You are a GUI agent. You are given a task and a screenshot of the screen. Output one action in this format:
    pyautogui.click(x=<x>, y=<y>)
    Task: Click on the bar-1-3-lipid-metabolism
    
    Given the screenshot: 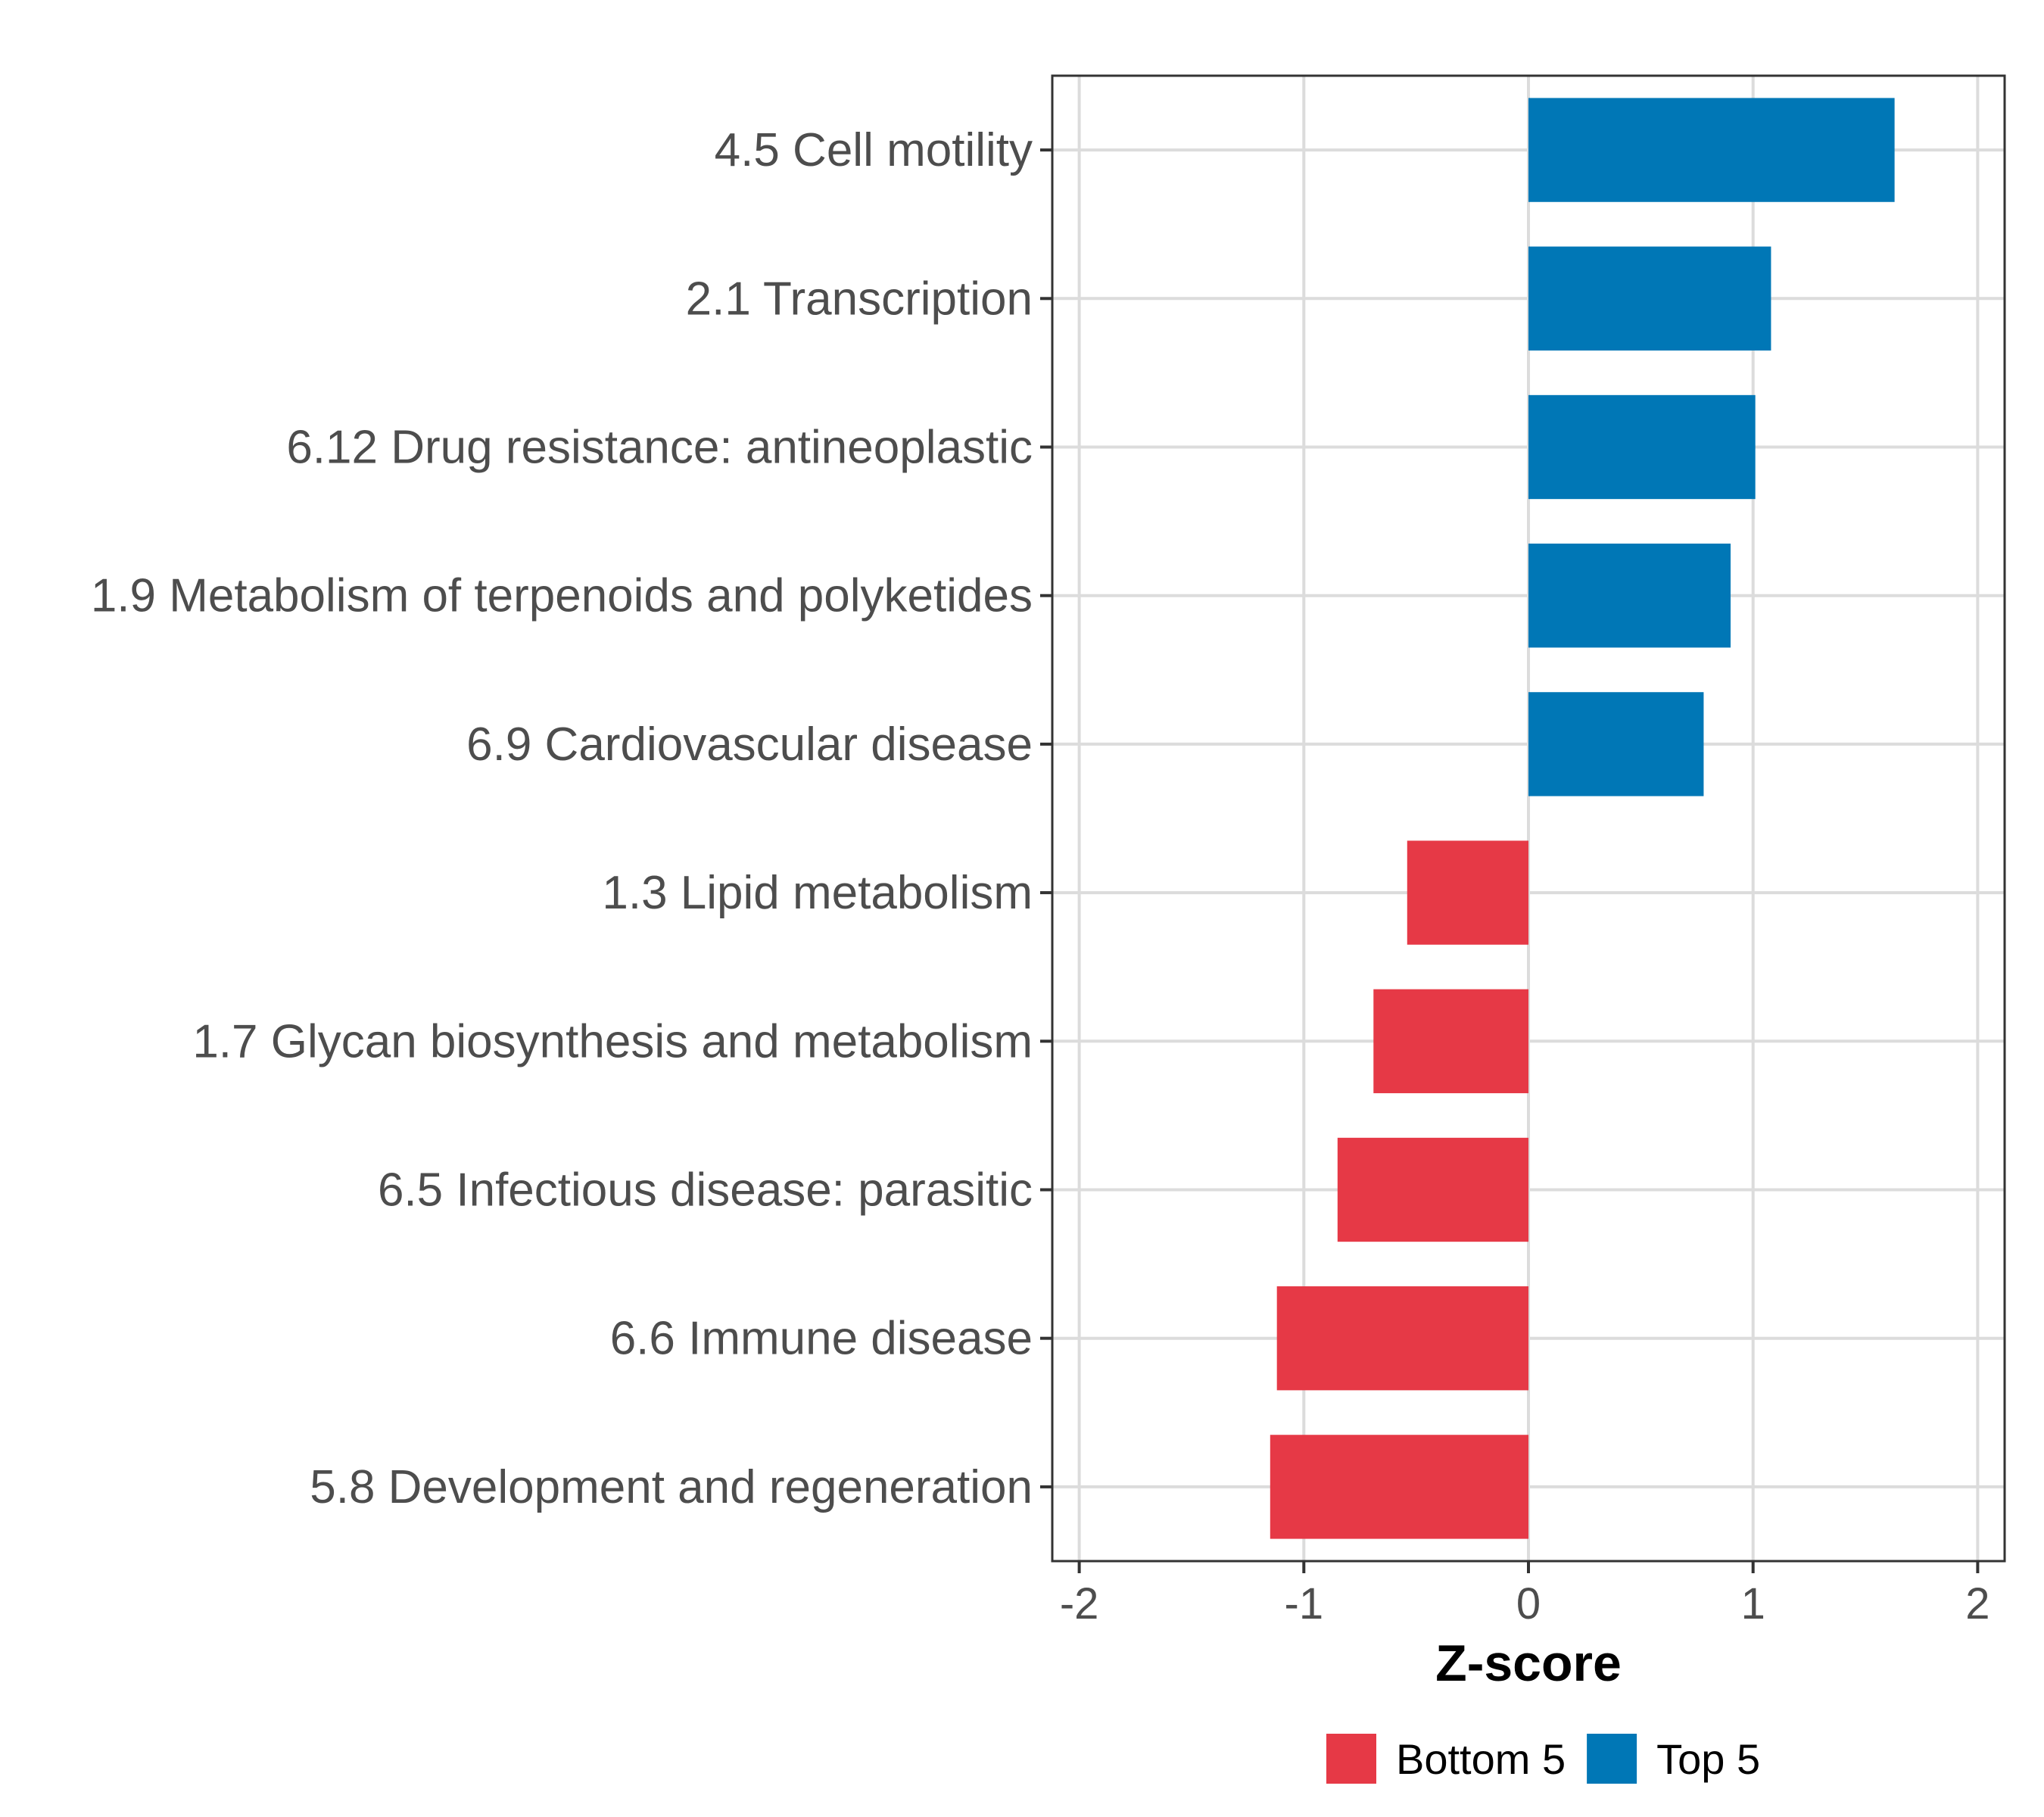 What is the action you would take?
    pyautogui.click(x=1468, y=892)
    